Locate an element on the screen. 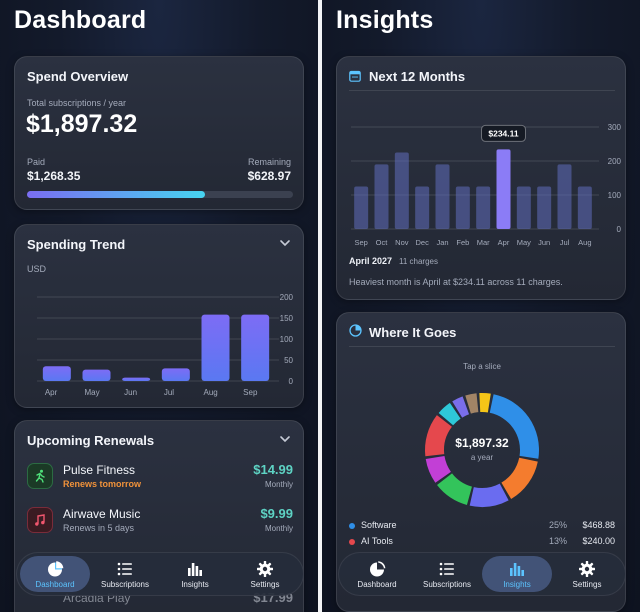 The width and height of the screenshot is (640, 612). divider is located at coordinates (482, 346).